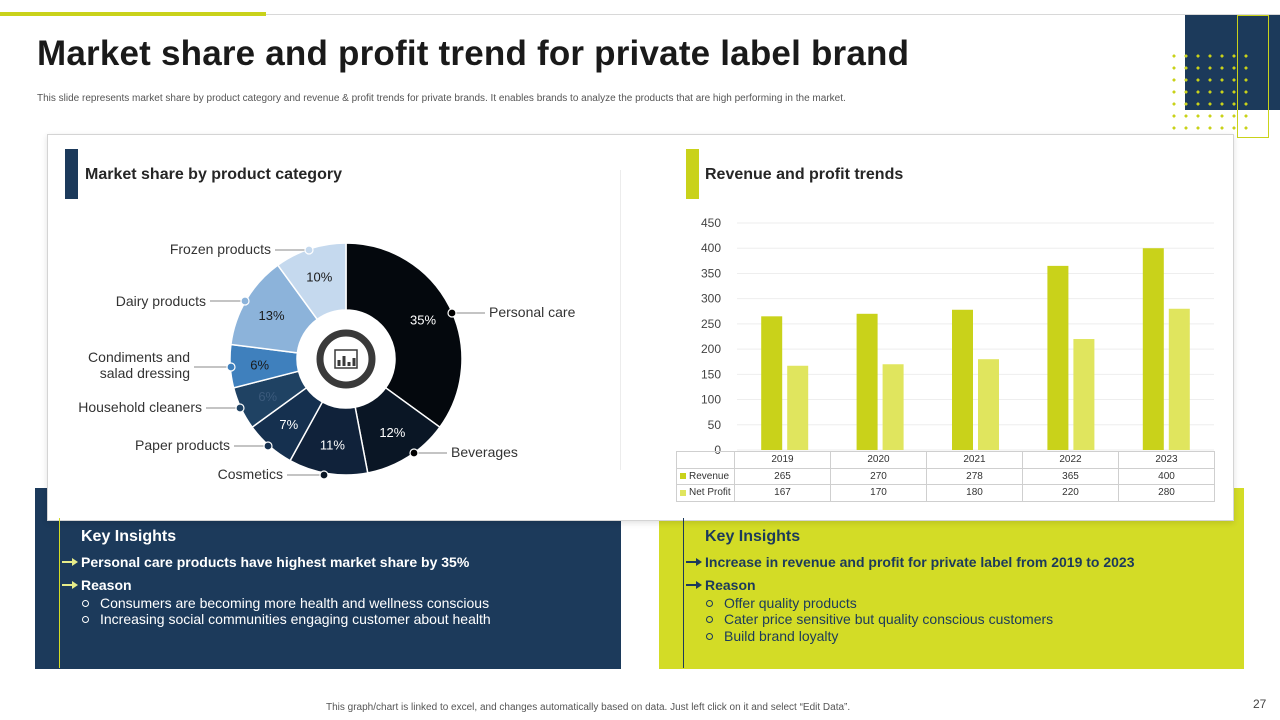 This screenshot has height=720, width=1280. What do you see at coordinates (139, 357) in the screenshot?
I see `donut-category-label: Condiments and` at bounding box center [139, 357].